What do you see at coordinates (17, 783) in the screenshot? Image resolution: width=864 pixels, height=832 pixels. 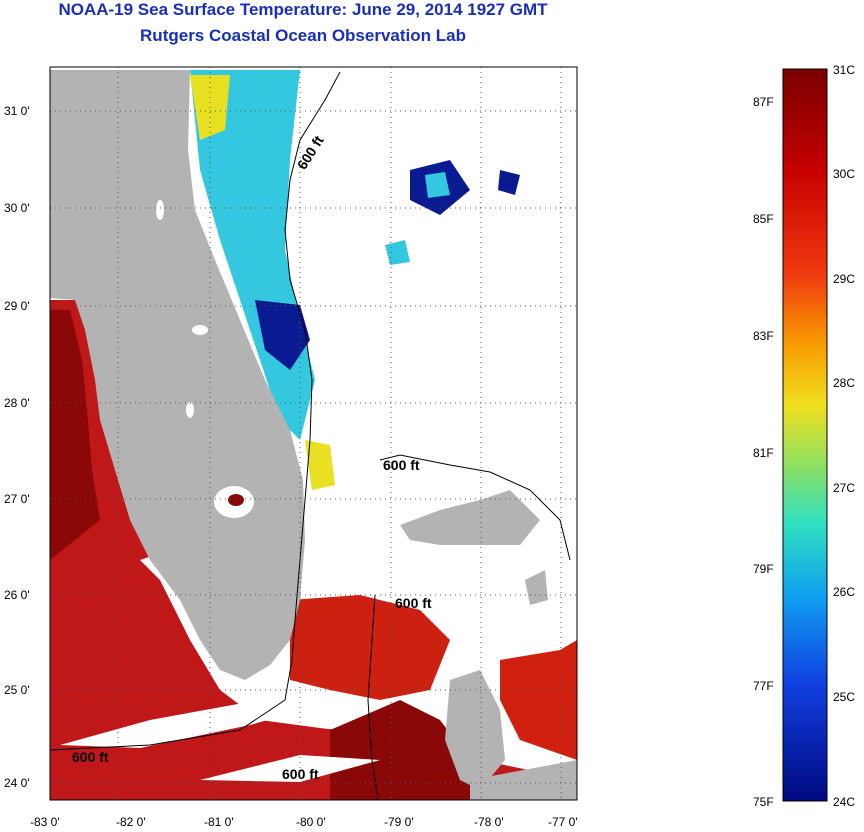 I see `lat-label: 24 0'` at bounding box center [17, 783].